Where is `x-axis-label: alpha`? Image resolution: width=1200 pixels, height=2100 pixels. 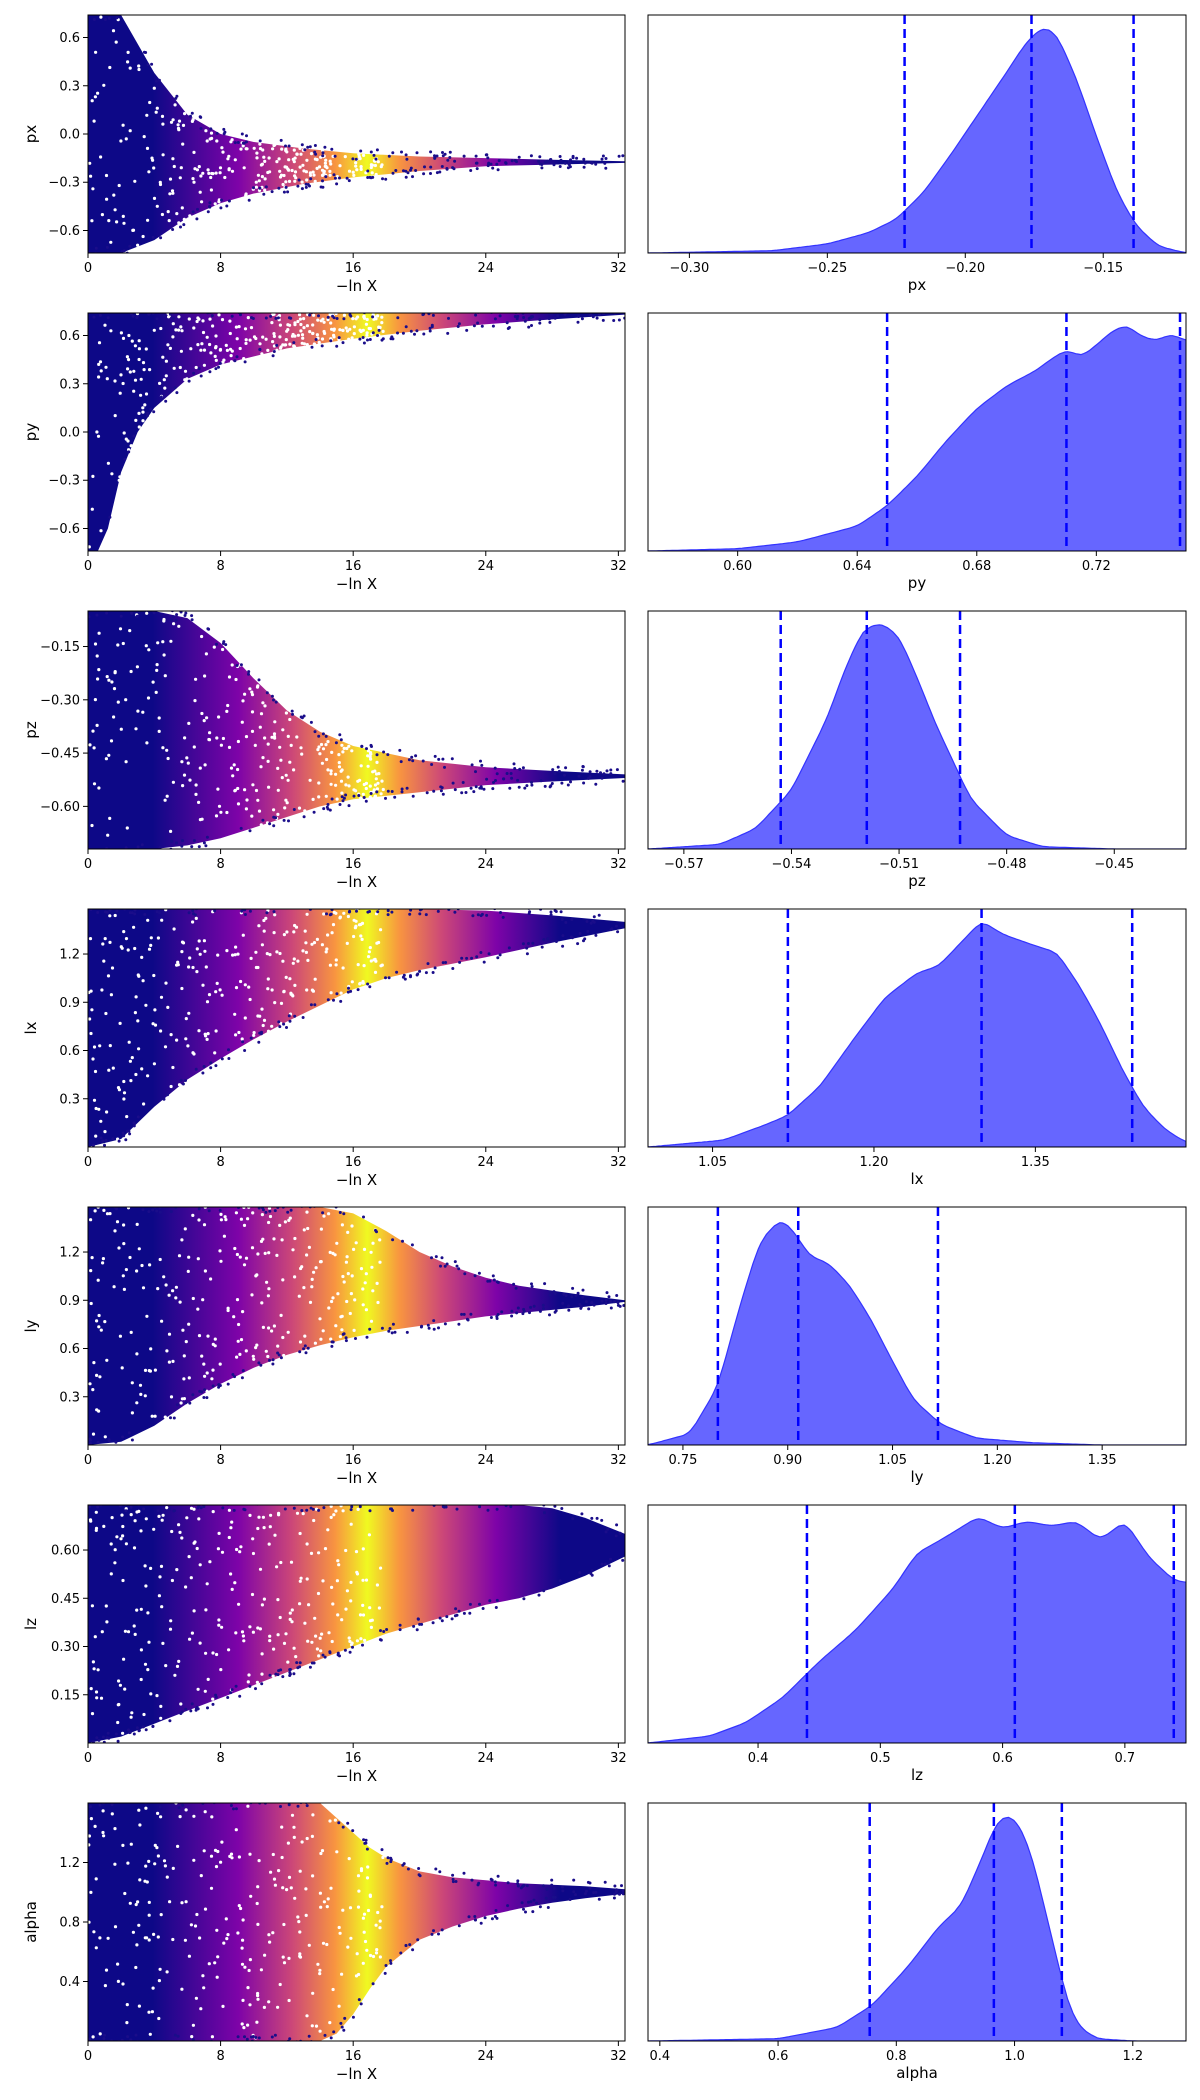
x-axis-label: alpha is located at coordinates (917, 2073).